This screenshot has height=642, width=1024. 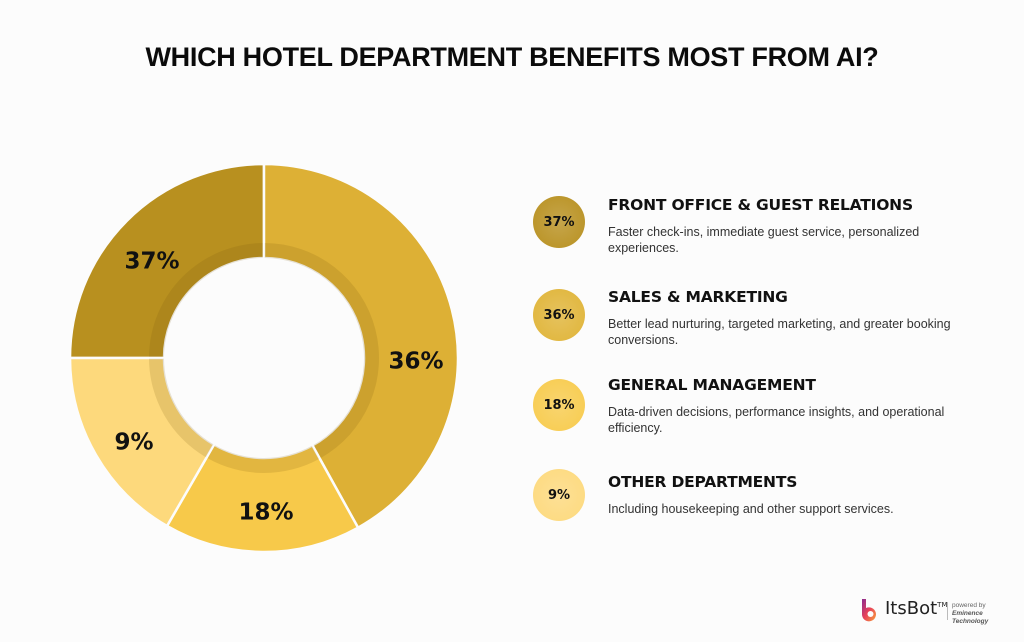 I want to click on legend-title: FRONT OFFICE & GUEST RELATIONS, so click(x=760, y=205).